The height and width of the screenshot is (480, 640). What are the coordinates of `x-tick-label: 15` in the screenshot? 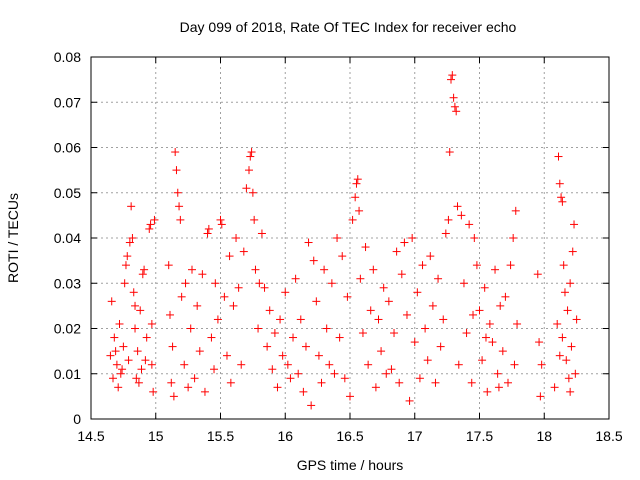 It's located at (156, 436).